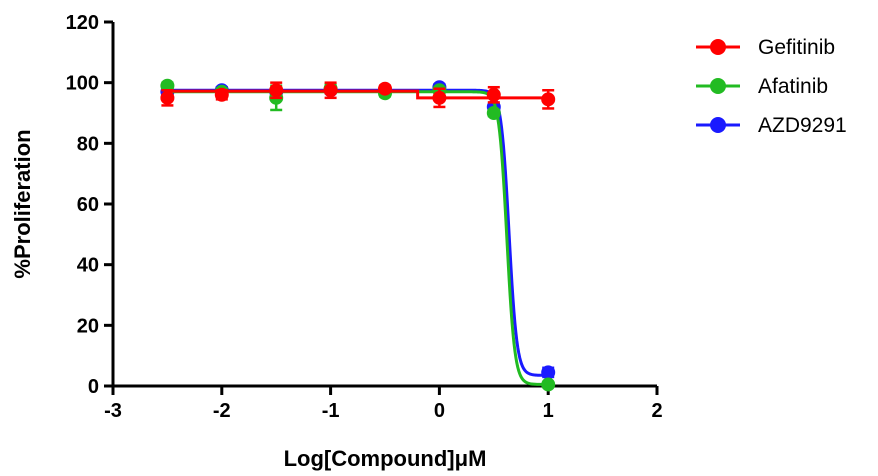 The image size is (878, 476). I want to click on x-tick-label: -1, so click(331, 411).